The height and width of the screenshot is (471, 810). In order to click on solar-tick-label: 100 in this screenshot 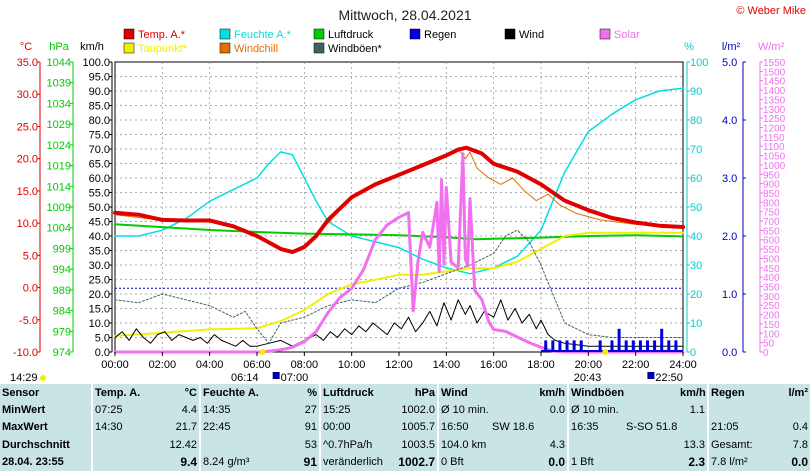, I will do `click(771, 334)`.